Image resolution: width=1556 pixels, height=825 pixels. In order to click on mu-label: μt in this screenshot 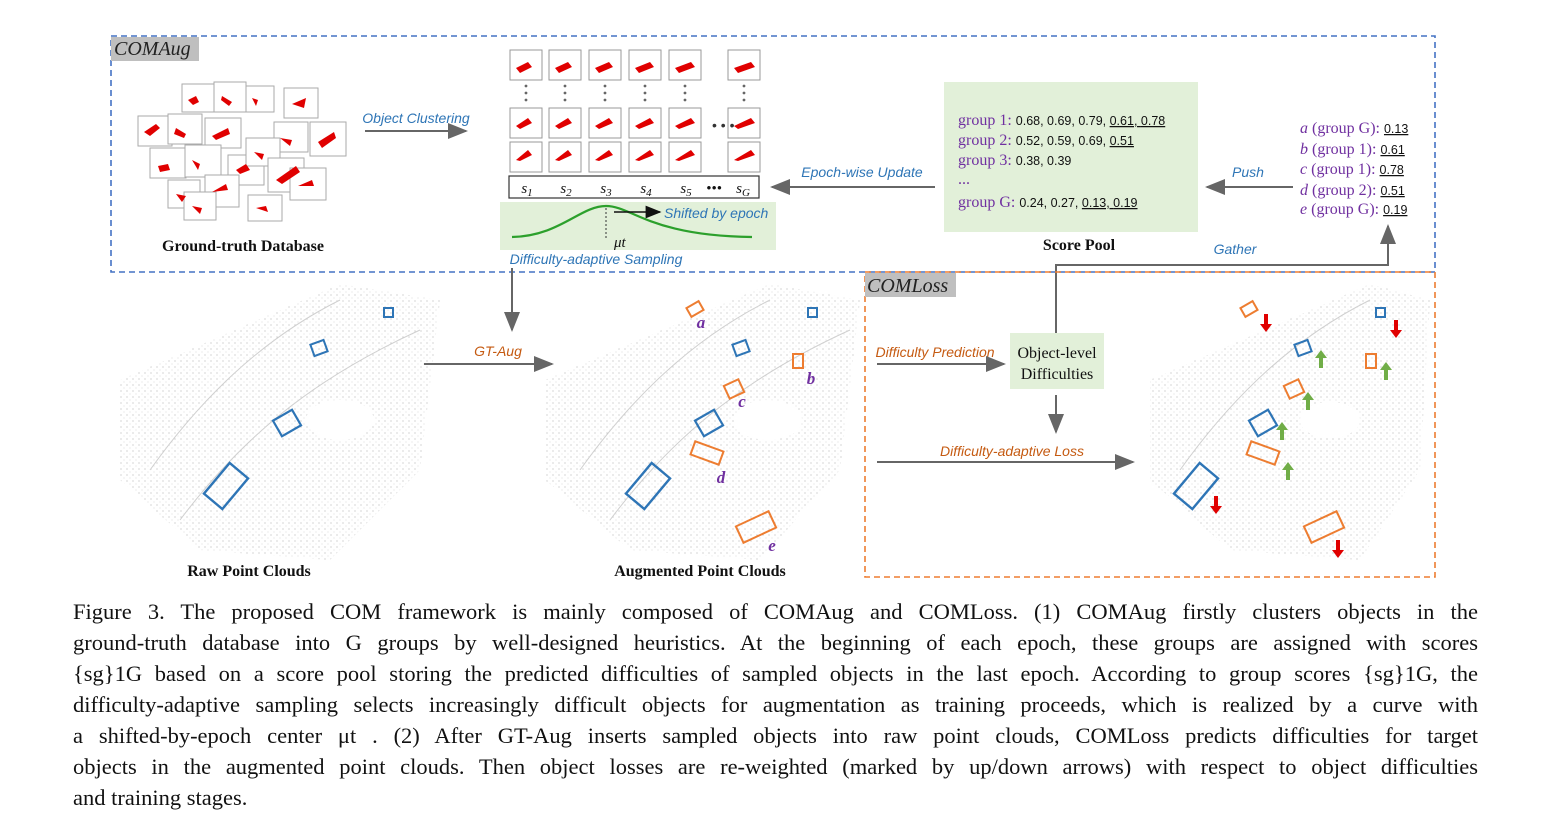, I will do `click(620, 243)`.